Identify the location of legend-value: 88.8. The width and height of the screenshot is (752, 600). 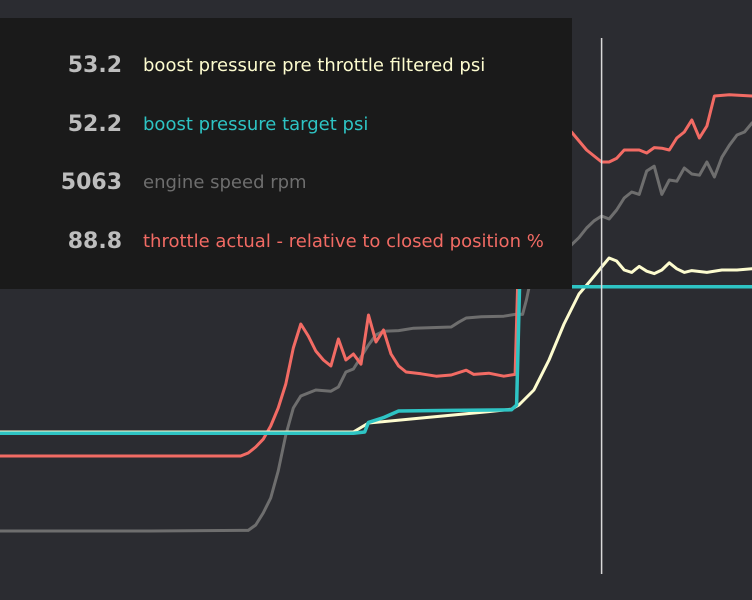
(94, 241).